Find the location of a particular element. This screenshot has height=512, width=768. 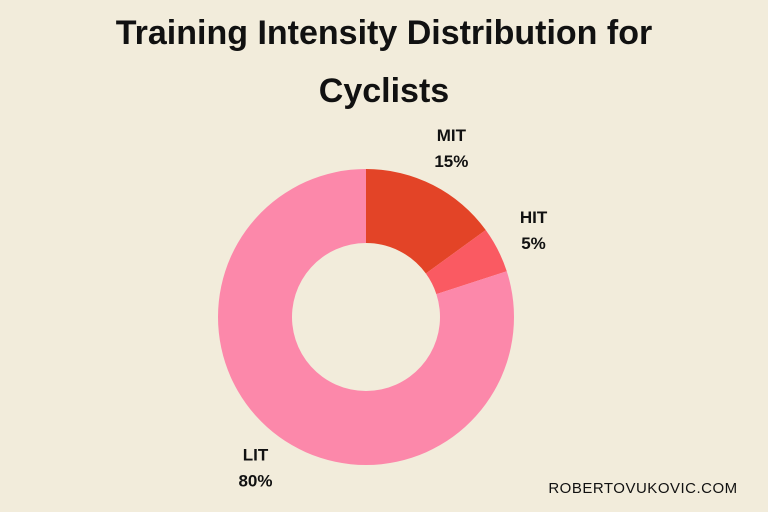

value-label: 5% is located at coordinates (533, 243).